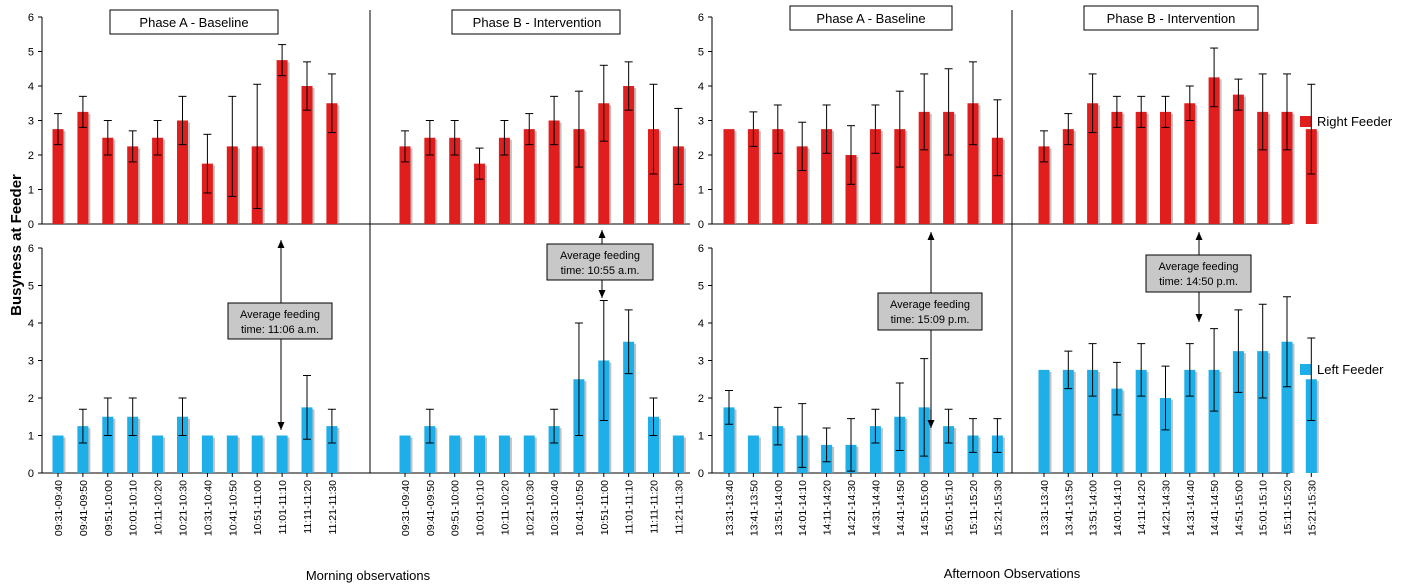 The image size is (1426, 585). Describe the element at coordinates (505, 507) in the screenshot. I see `x-tick-label: 10:11-10:20` at that location.